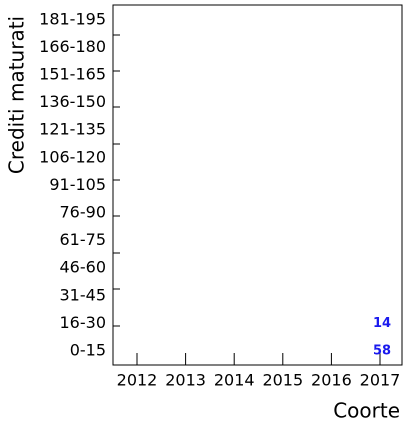 This screenshot has width=403, height=423. I want to click on x-tick-label: 2013, so click(185, 380).